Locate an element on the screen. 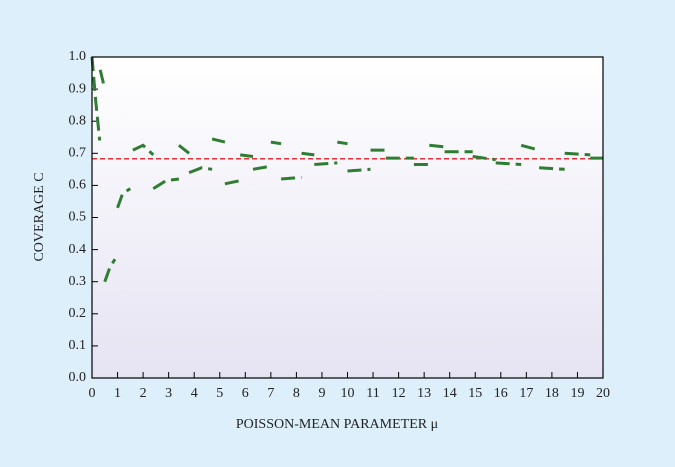 This screenshot has height=467, width=675. x-tick-label: 15 is located at coordinates (475, 393).